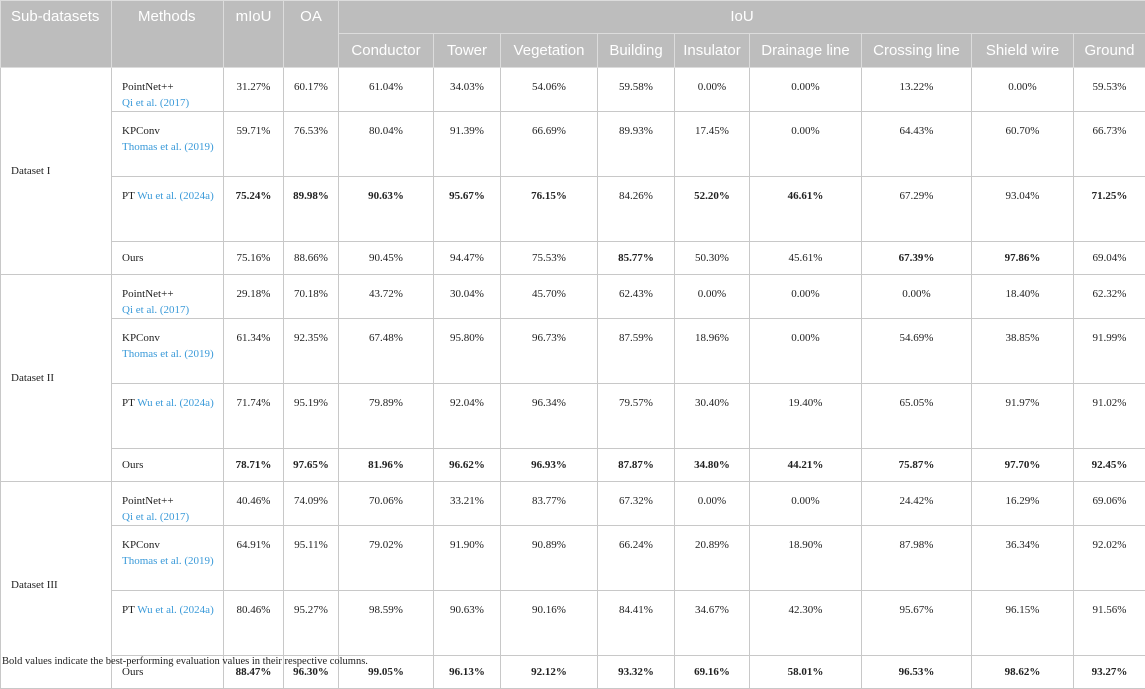  I want to click on value-cell: 88.66%, so click(311, 258).